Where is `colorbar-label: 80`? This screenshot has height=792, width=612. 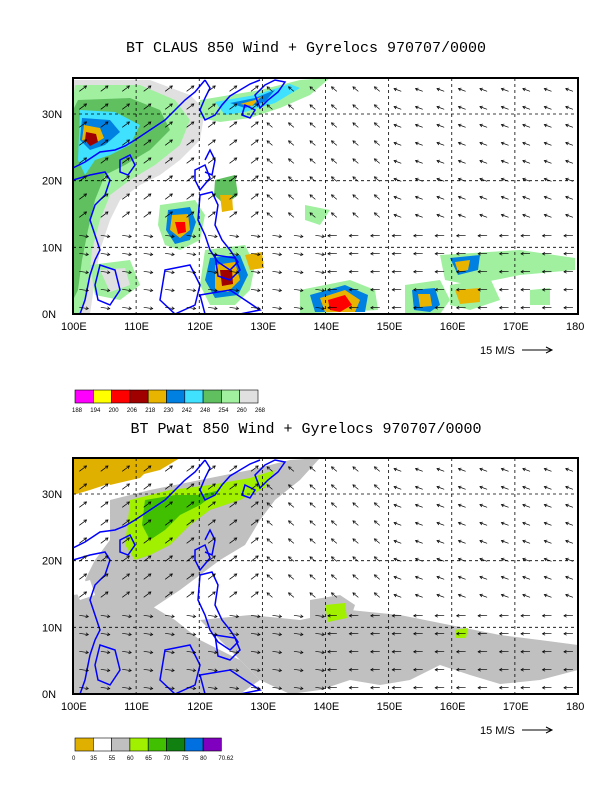 colorbar-label: 80 is located at coordinates (203, 759).